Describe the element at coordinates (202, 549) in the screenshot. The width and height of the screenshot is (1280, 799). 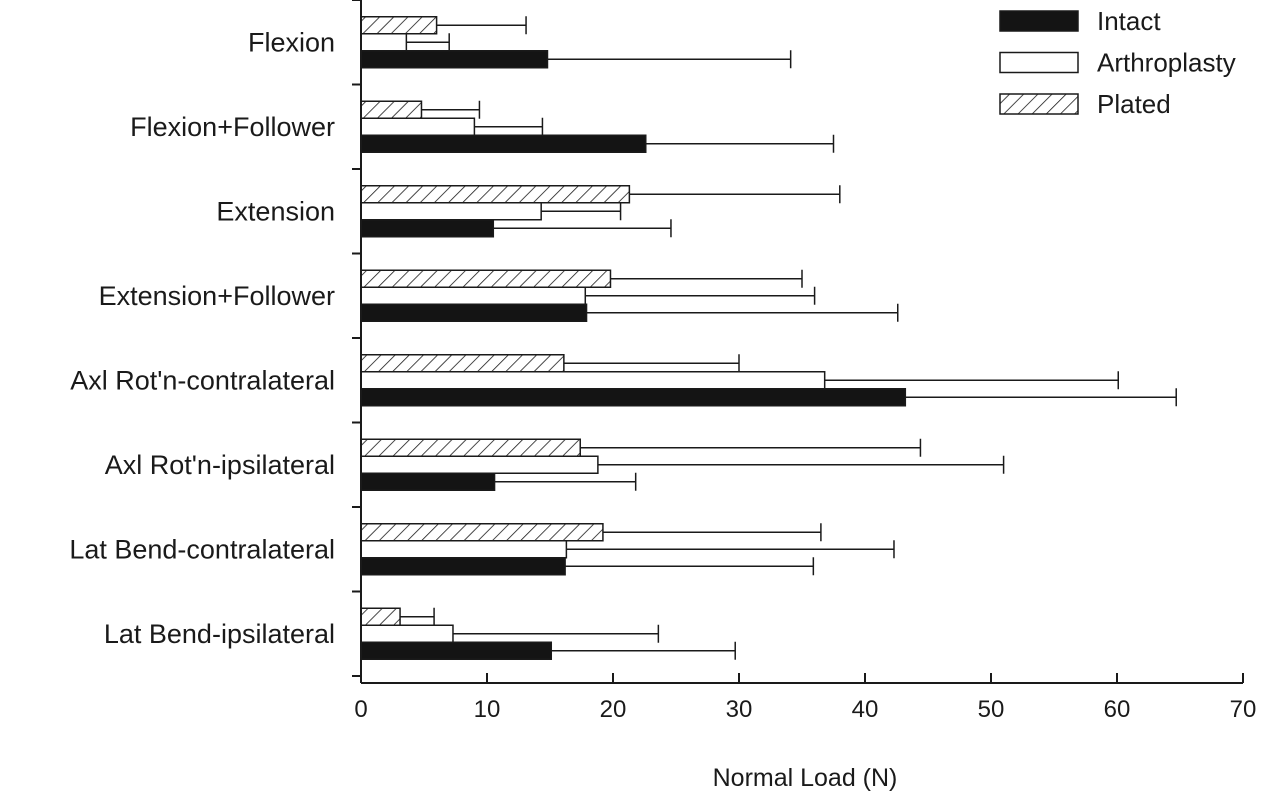
I see `category-label: Lat Bend-contralateral` at that location.